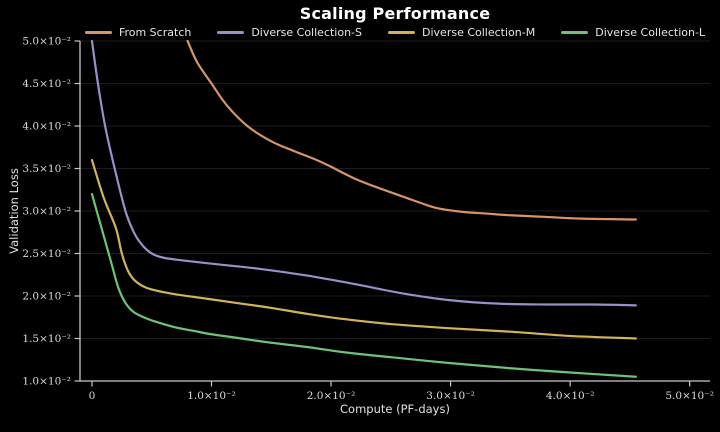 The height and width of the screenshot is (432, 720). Describe the element at coordinates (689, 396) in the screenshot. I see `x-tick-label: 5.0×10⁻²` at that location.